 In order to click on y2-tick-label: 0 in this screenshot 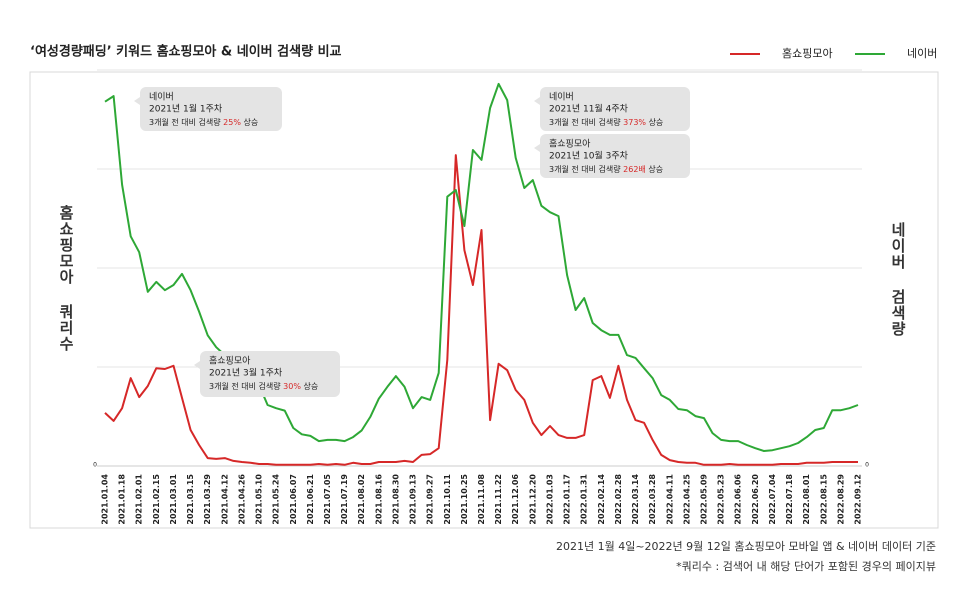, I will do `click(867, 465)`.